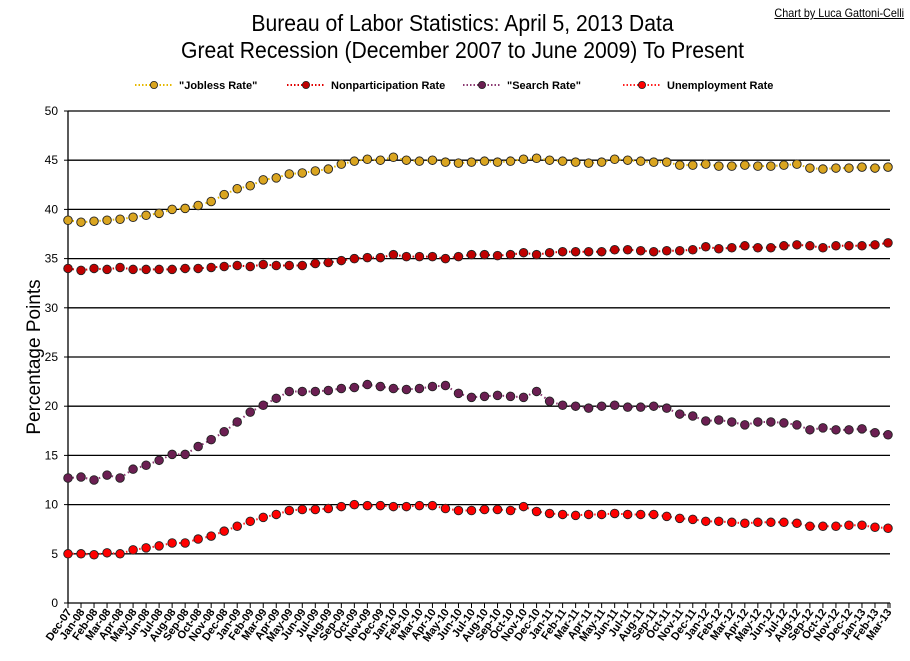 The width and height of the screenshot is (910, 661). What do you see at coordinates (839, 13) in the screenshot?
I see `chart-credit-link: Chart by Luca Gattoni-Celli` at bounding box center [839, 13].